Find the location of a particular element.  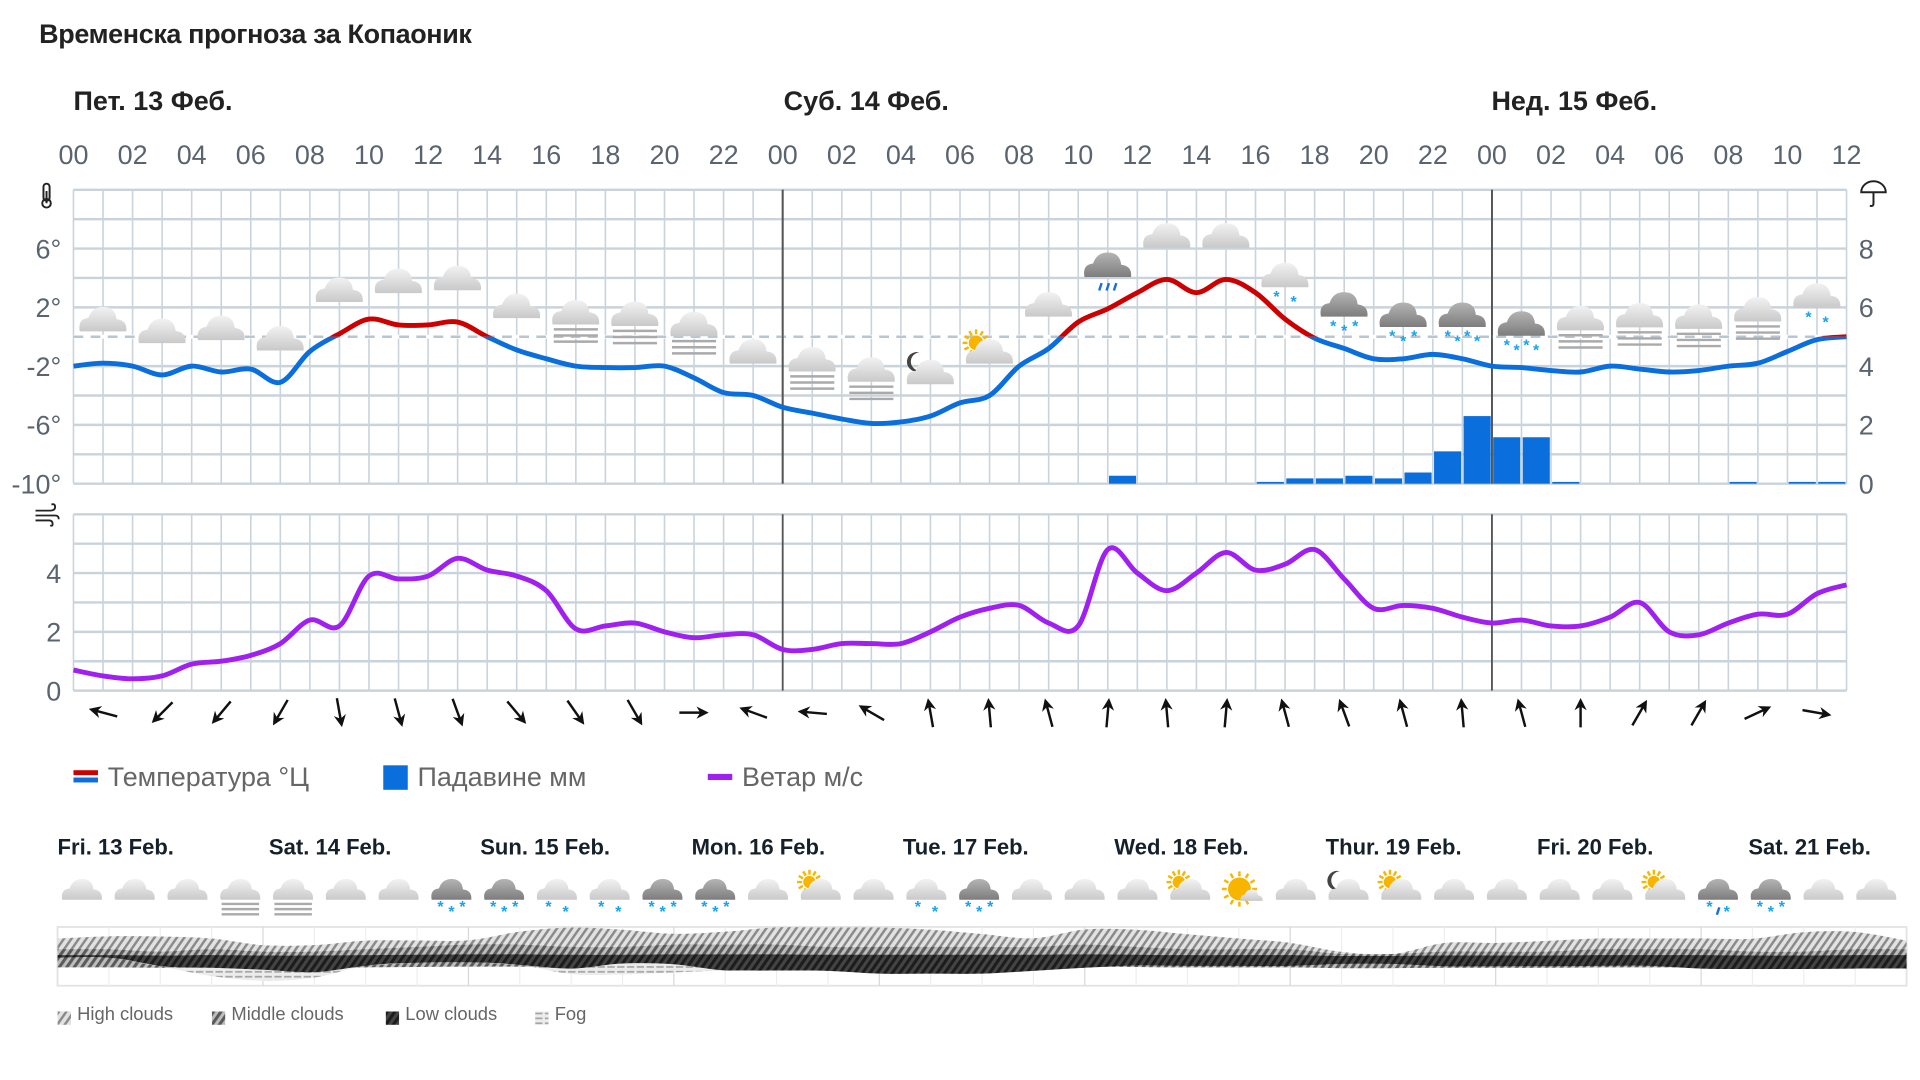

temp-axis-label: -10° is located at coordinates (37, 484).